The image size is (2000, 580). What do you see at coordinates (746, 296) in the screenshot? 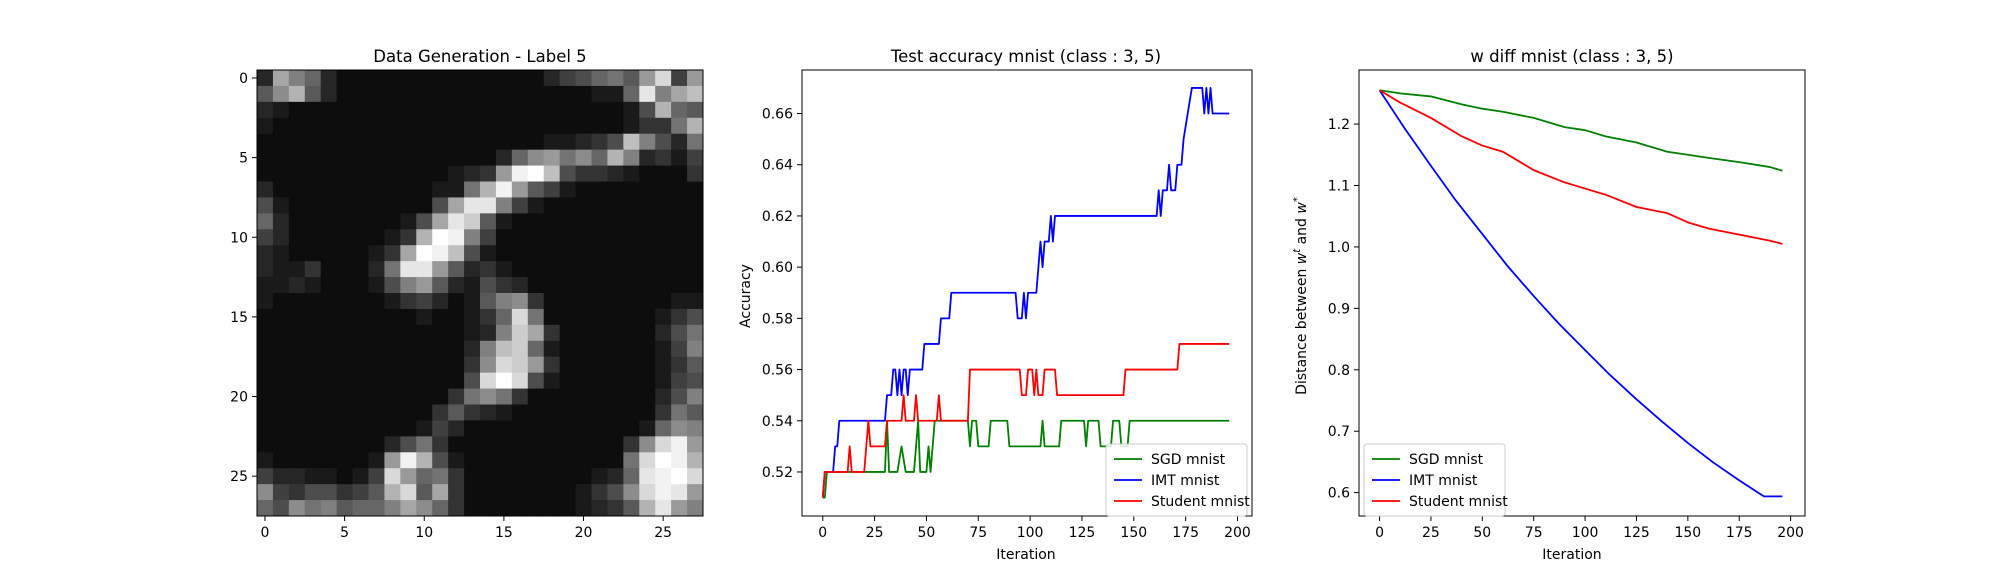
I see `accuracy-ylabel: Accuracy` at bounding box center [746, 296].